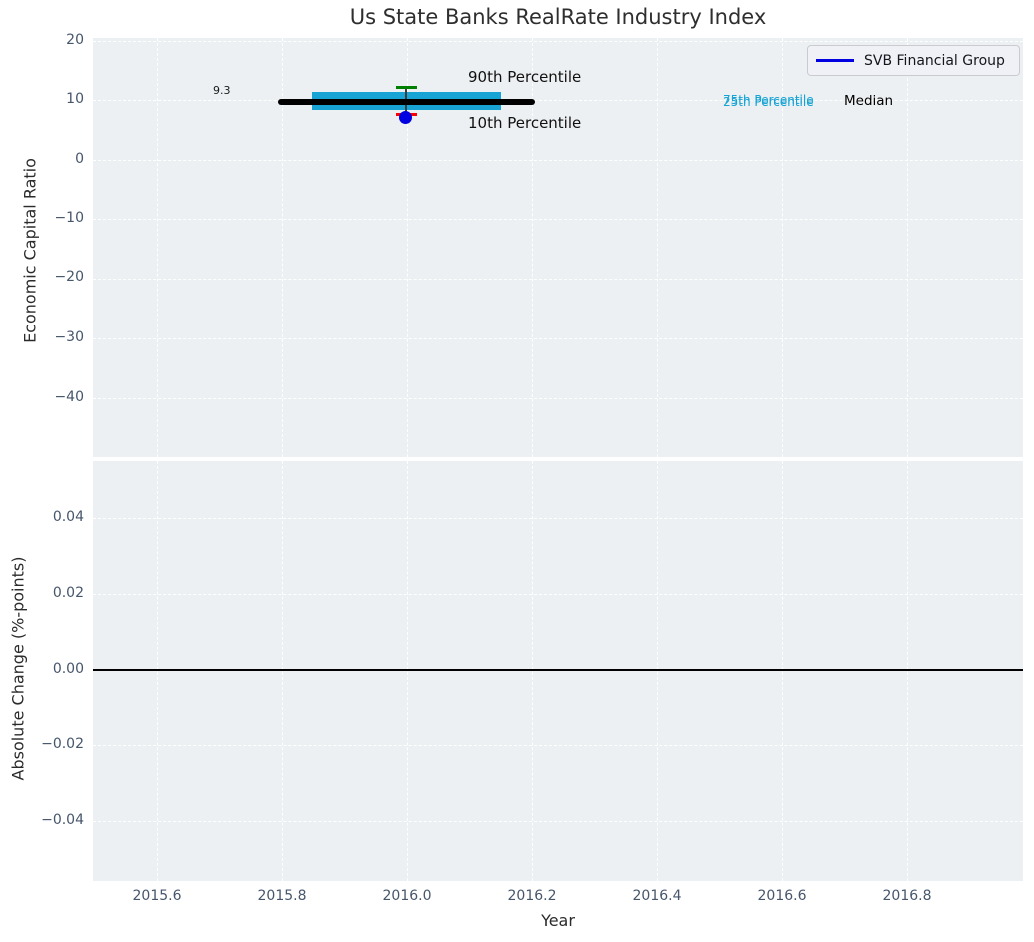 Image resolution: width=1034 pixels, height=942 pixels. What do you see at coordinates (62, 744) in the screenshot?
I see `y-tick-label: −0.02` at bounding box center [62, 744].